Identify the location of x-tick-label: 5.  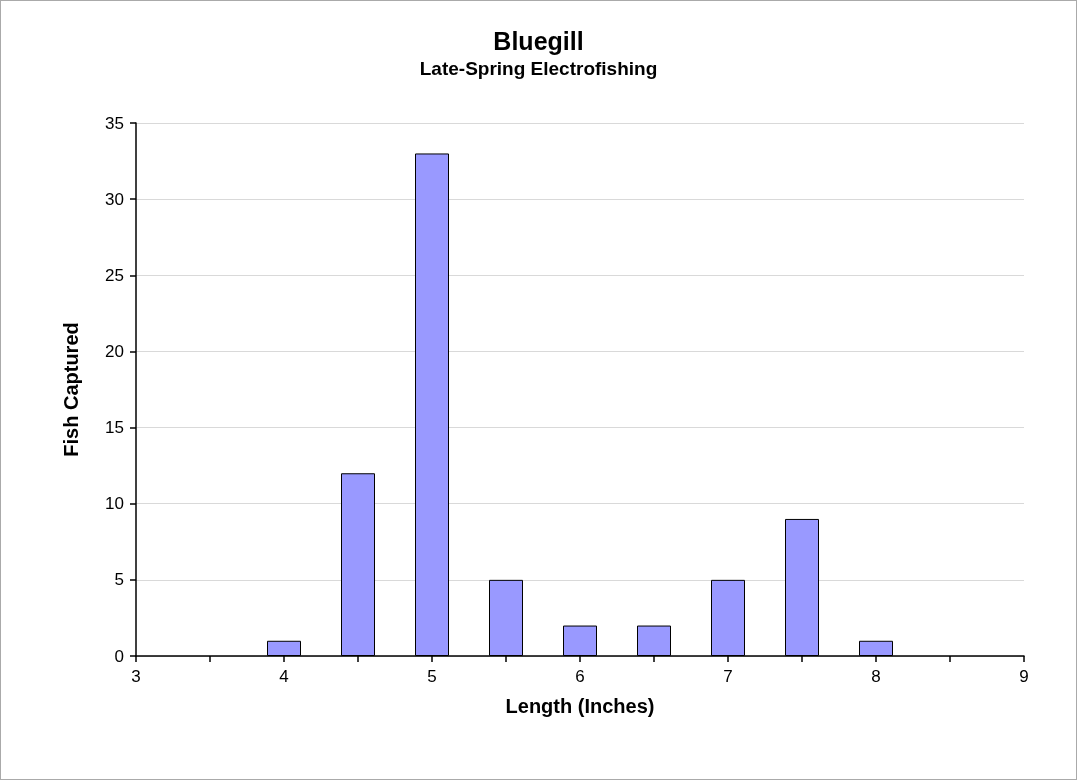
(432, 676).